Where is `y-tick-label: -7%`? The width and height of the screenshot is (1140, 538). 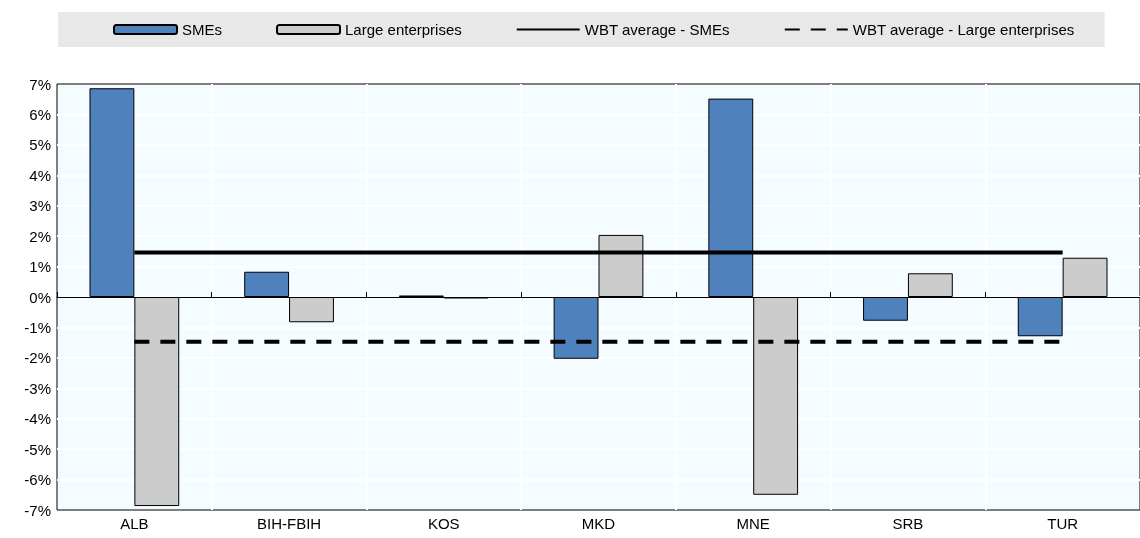
y-tick-label: -7% is located at coordinates (37, 510).